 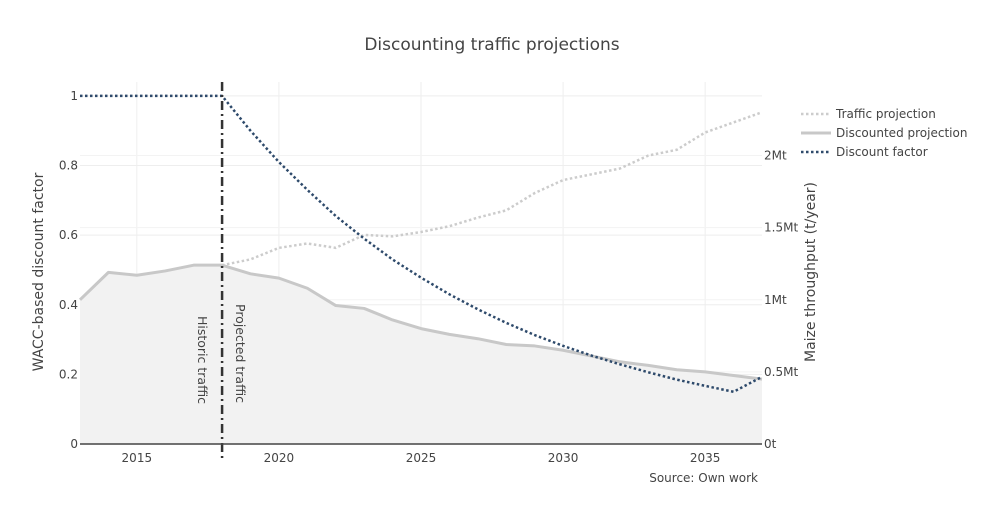 What do you see at coordinates (563, 458) in the screenshot?
I see `x-tick-label: 2030` at bounding box center [563, 458].